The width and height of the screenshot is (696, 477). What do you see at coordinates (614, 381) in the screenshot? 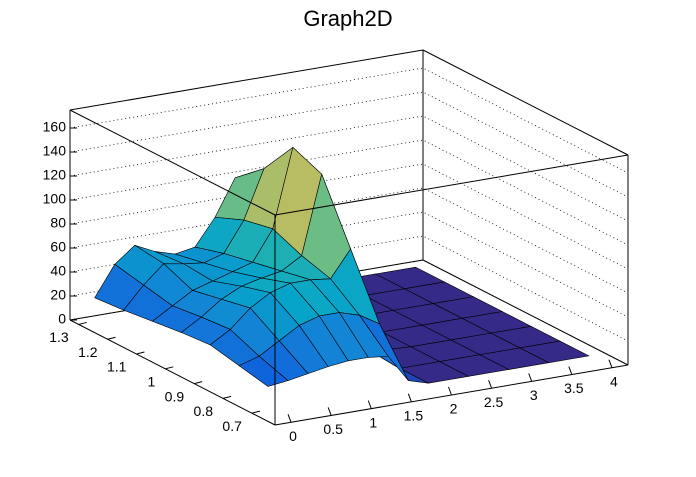
I see `x-tick-label: 4` at bounding box center [614, 381].